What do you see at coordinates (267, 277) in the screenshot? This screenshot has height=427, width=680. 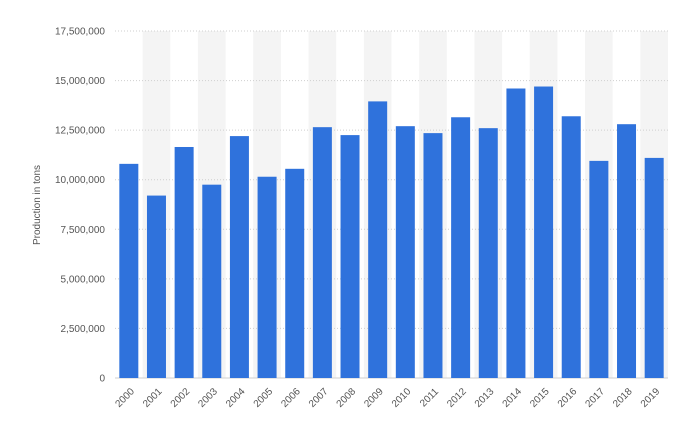 I see `bar-2005` at bounding box center [267, 277].